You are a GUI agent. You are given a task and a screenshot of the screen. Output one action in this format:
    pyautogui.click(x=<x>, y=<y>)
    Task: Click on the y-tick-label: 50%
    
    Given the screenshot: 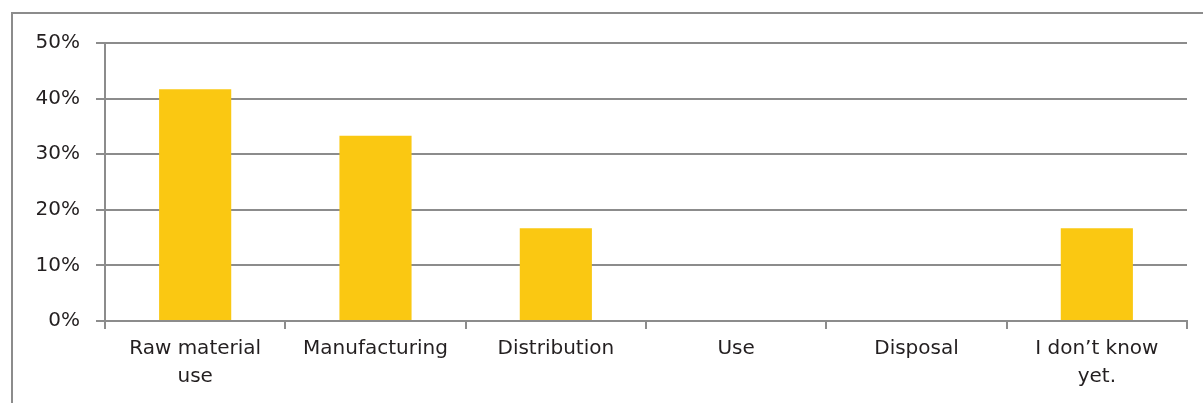 What is the action you would take?
    pyautogui.click(x=57, y=41)
    